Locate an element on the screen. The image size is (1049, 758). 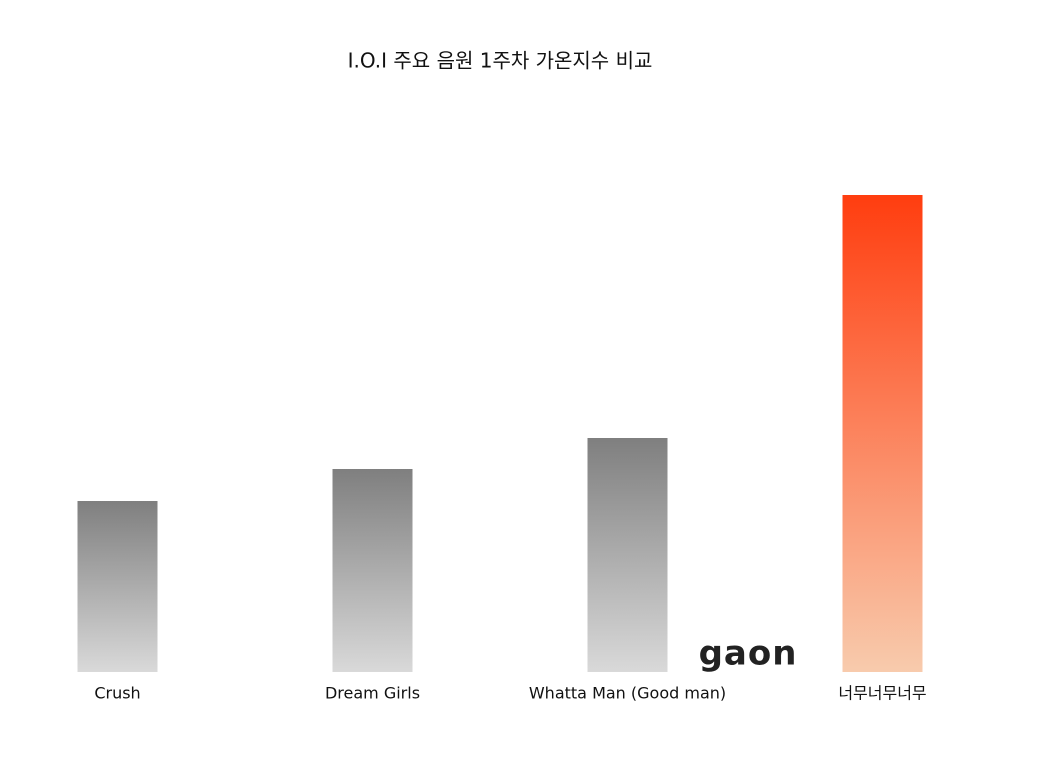
chart-title: I.O.I 주요 음원 1주차 가온지수 비교 is located at coordinates (500, 61).